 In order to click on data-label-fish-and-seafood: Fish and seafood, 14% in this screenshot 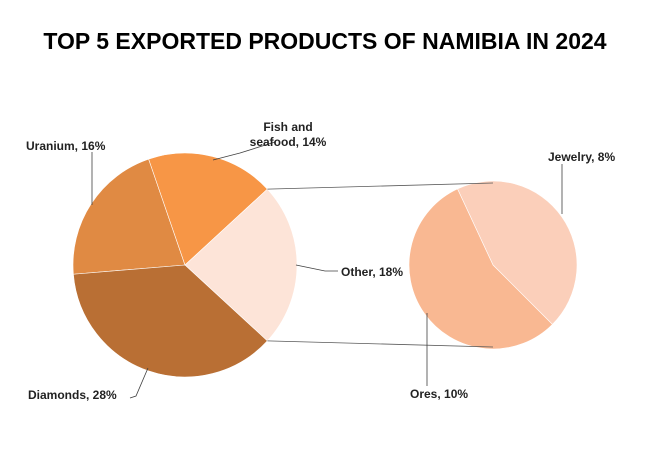, I will do `click(288, 134)`.